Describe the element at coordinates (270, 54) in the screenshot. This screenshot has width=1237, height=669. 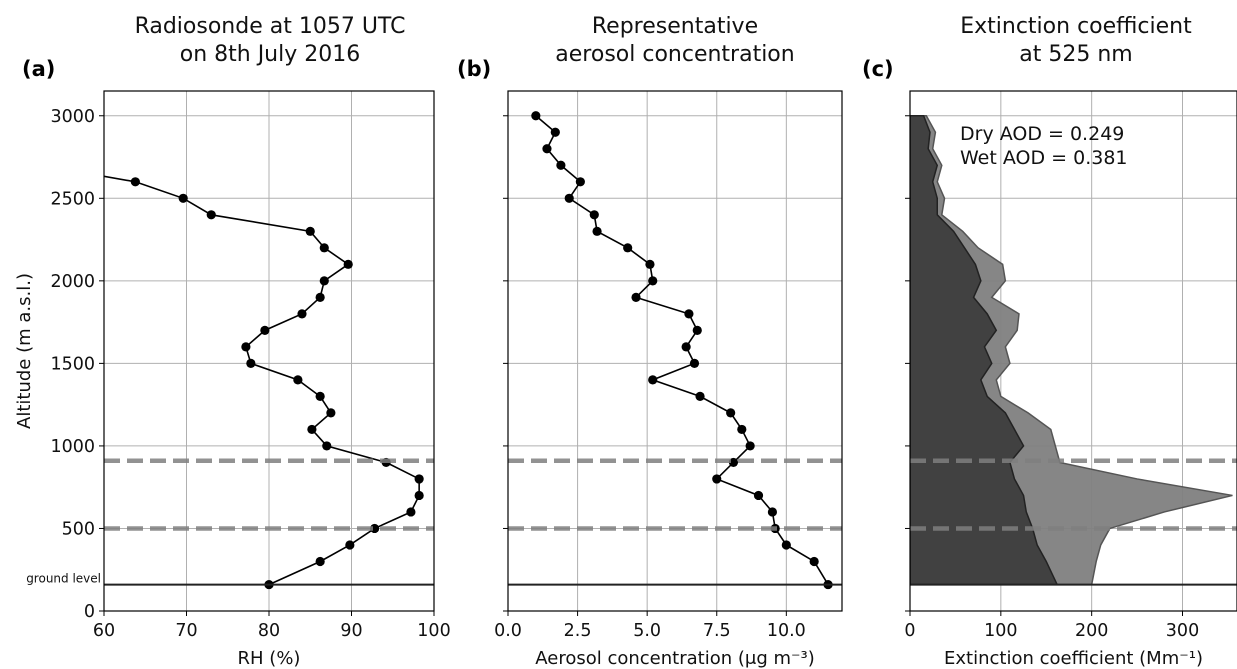
I see `panel-title-line: on 8th July 2016` at that location.